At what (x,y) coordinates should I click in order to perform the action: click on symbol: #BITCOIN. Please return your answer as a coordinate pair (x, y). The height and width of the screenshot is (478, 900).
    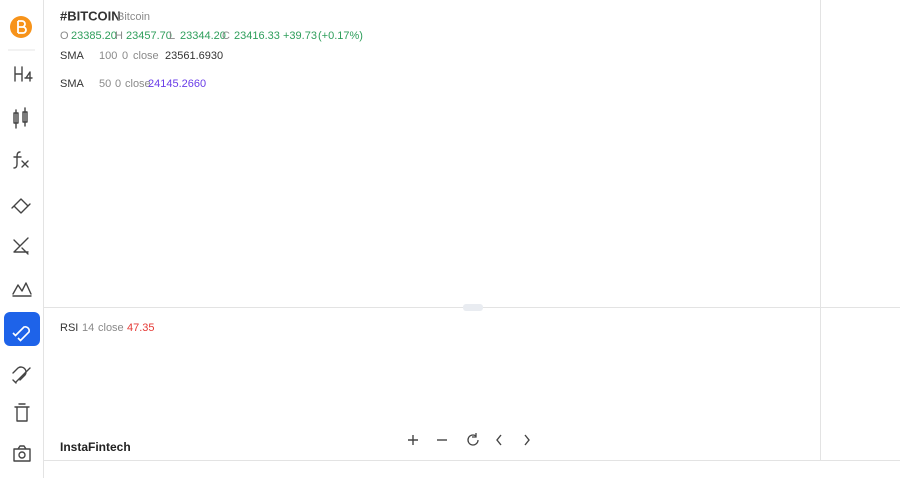
    Looking at the image, I should click on (90, 15).